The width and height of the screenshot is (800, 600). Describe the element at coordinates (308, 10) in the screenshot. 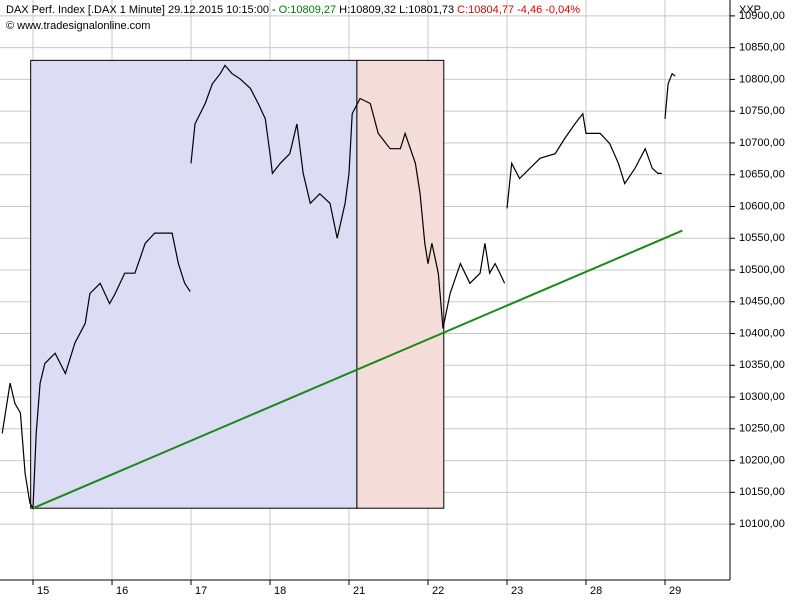

I see `title-part: O:10809,27` at that location.